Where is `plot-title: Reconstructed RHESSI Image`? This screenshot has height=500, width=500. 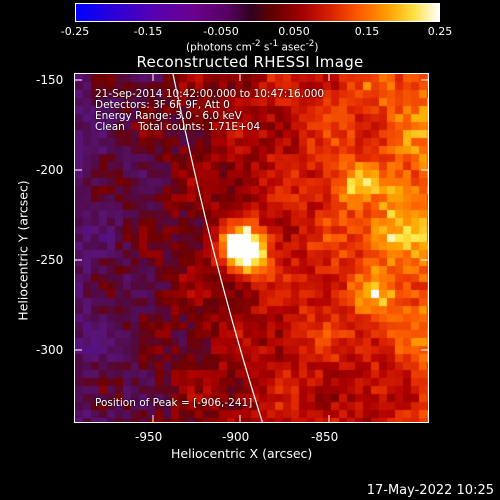
plot-title: Reconstructed RHESSI Image is located at coordinates (250, 62).